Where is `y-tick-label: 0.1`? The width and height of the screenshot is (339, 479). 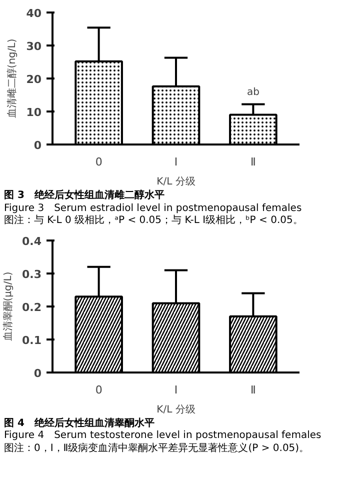
y-tick-label: 0.1 is located at coordinates (32, 340).